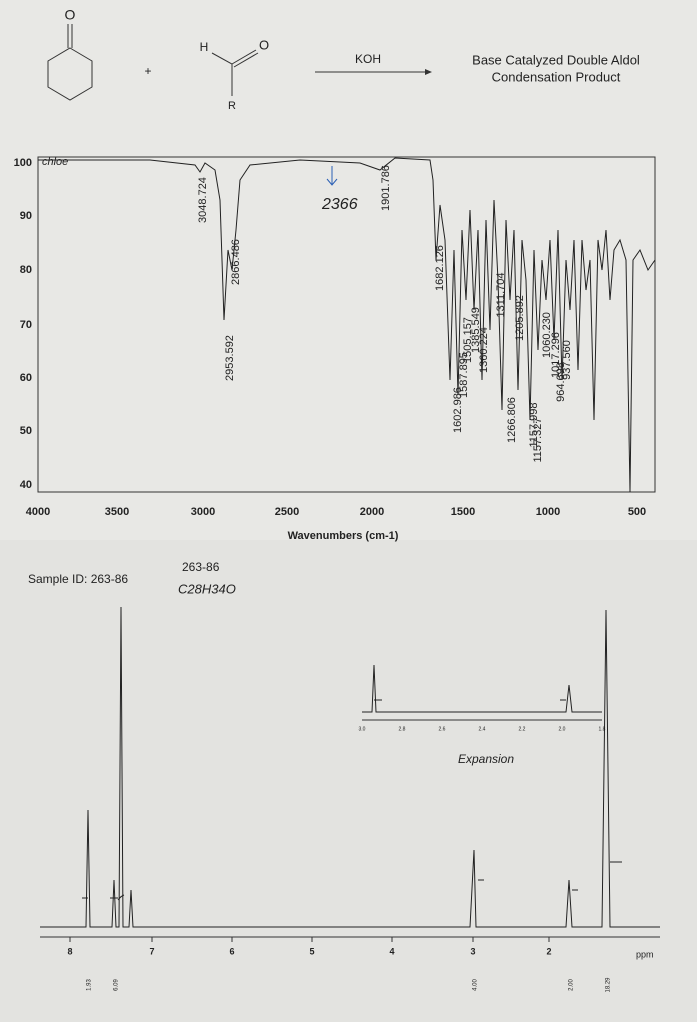  I want to click on x-tick-label: 1000, so click(548, 512).